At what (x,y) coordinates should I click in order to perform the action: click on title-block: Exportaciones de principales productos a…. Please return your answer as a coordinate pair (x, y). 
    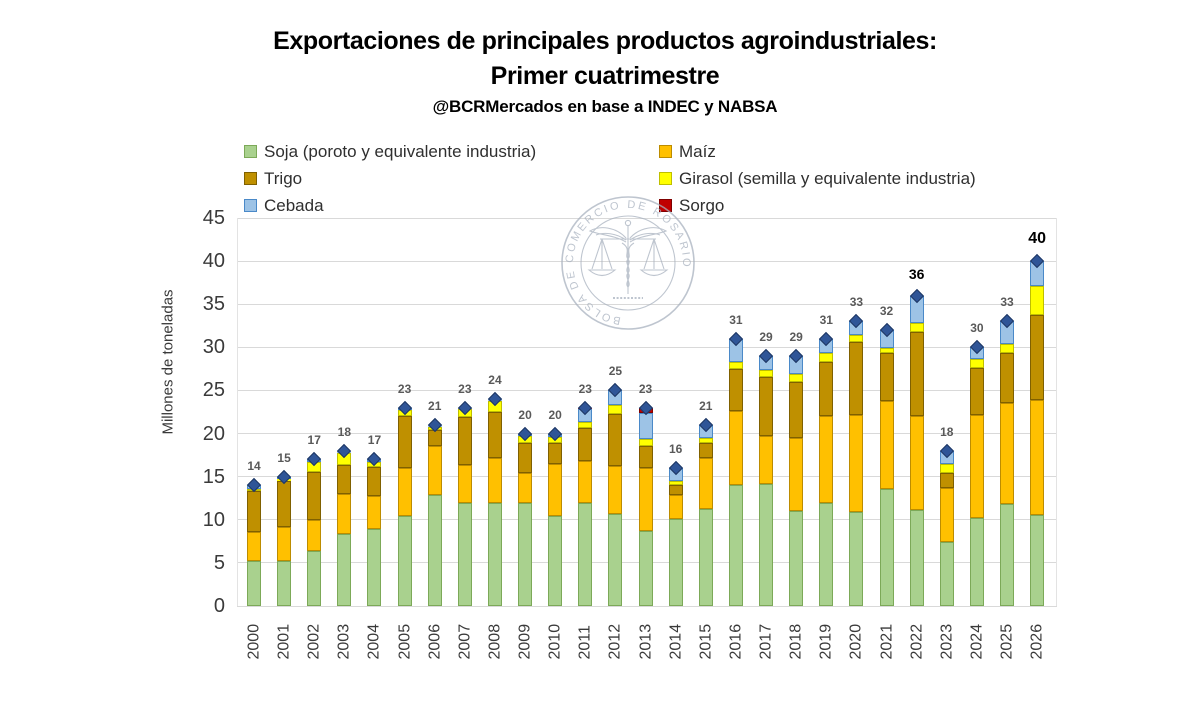
    Looking at the image, I should click on (602, 70).